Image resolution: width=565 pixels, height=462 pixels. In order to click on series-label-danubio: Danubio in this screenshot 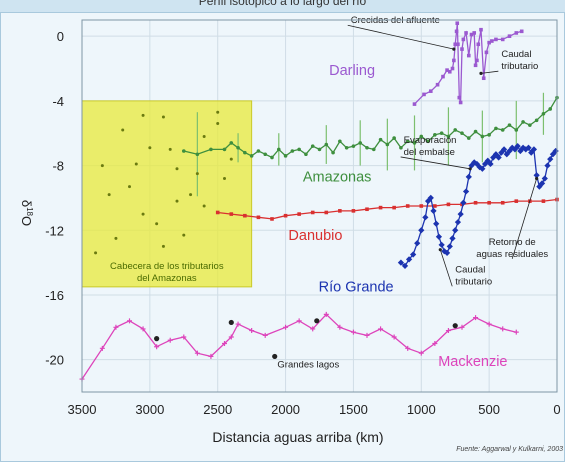, I will do `click(315, 236)`.